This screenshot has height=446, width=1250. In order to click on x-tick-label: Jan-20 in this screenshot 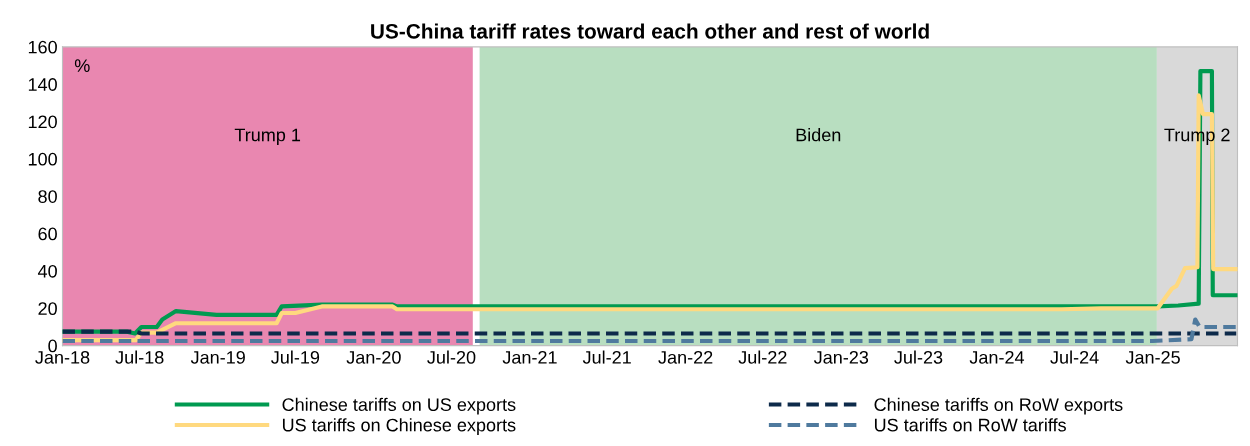, I will do `click(373, 357)`.